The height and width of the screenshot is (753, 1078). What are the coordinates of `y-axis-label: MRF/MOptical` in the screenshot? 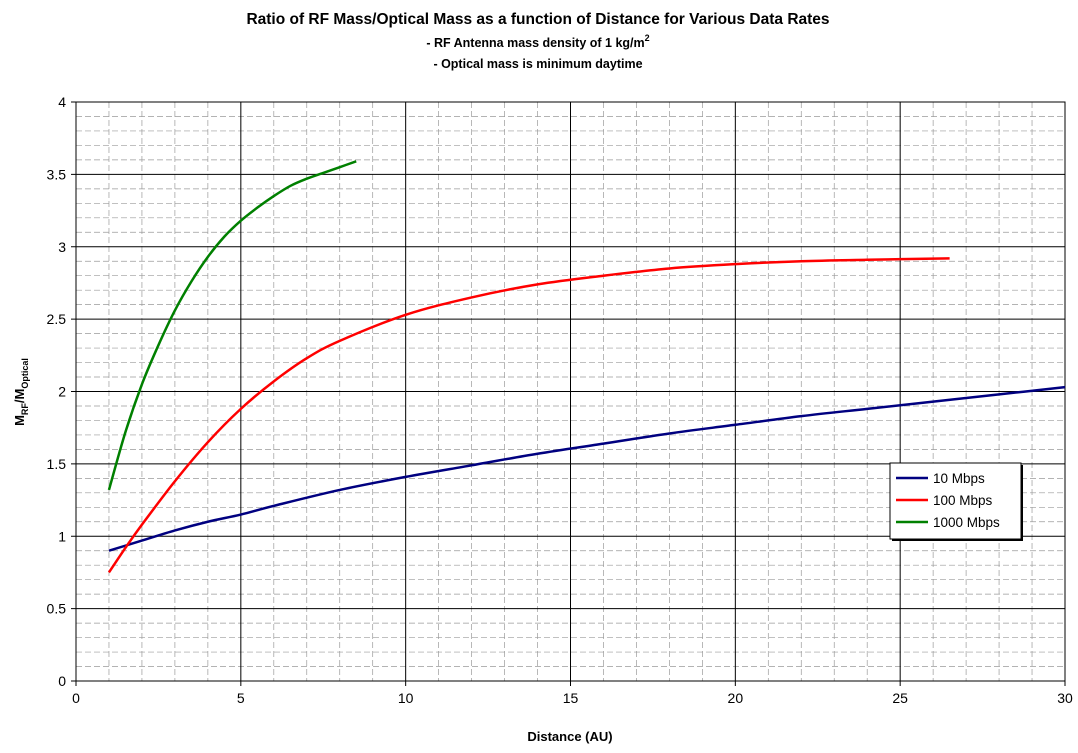 It's located at (21, 392).